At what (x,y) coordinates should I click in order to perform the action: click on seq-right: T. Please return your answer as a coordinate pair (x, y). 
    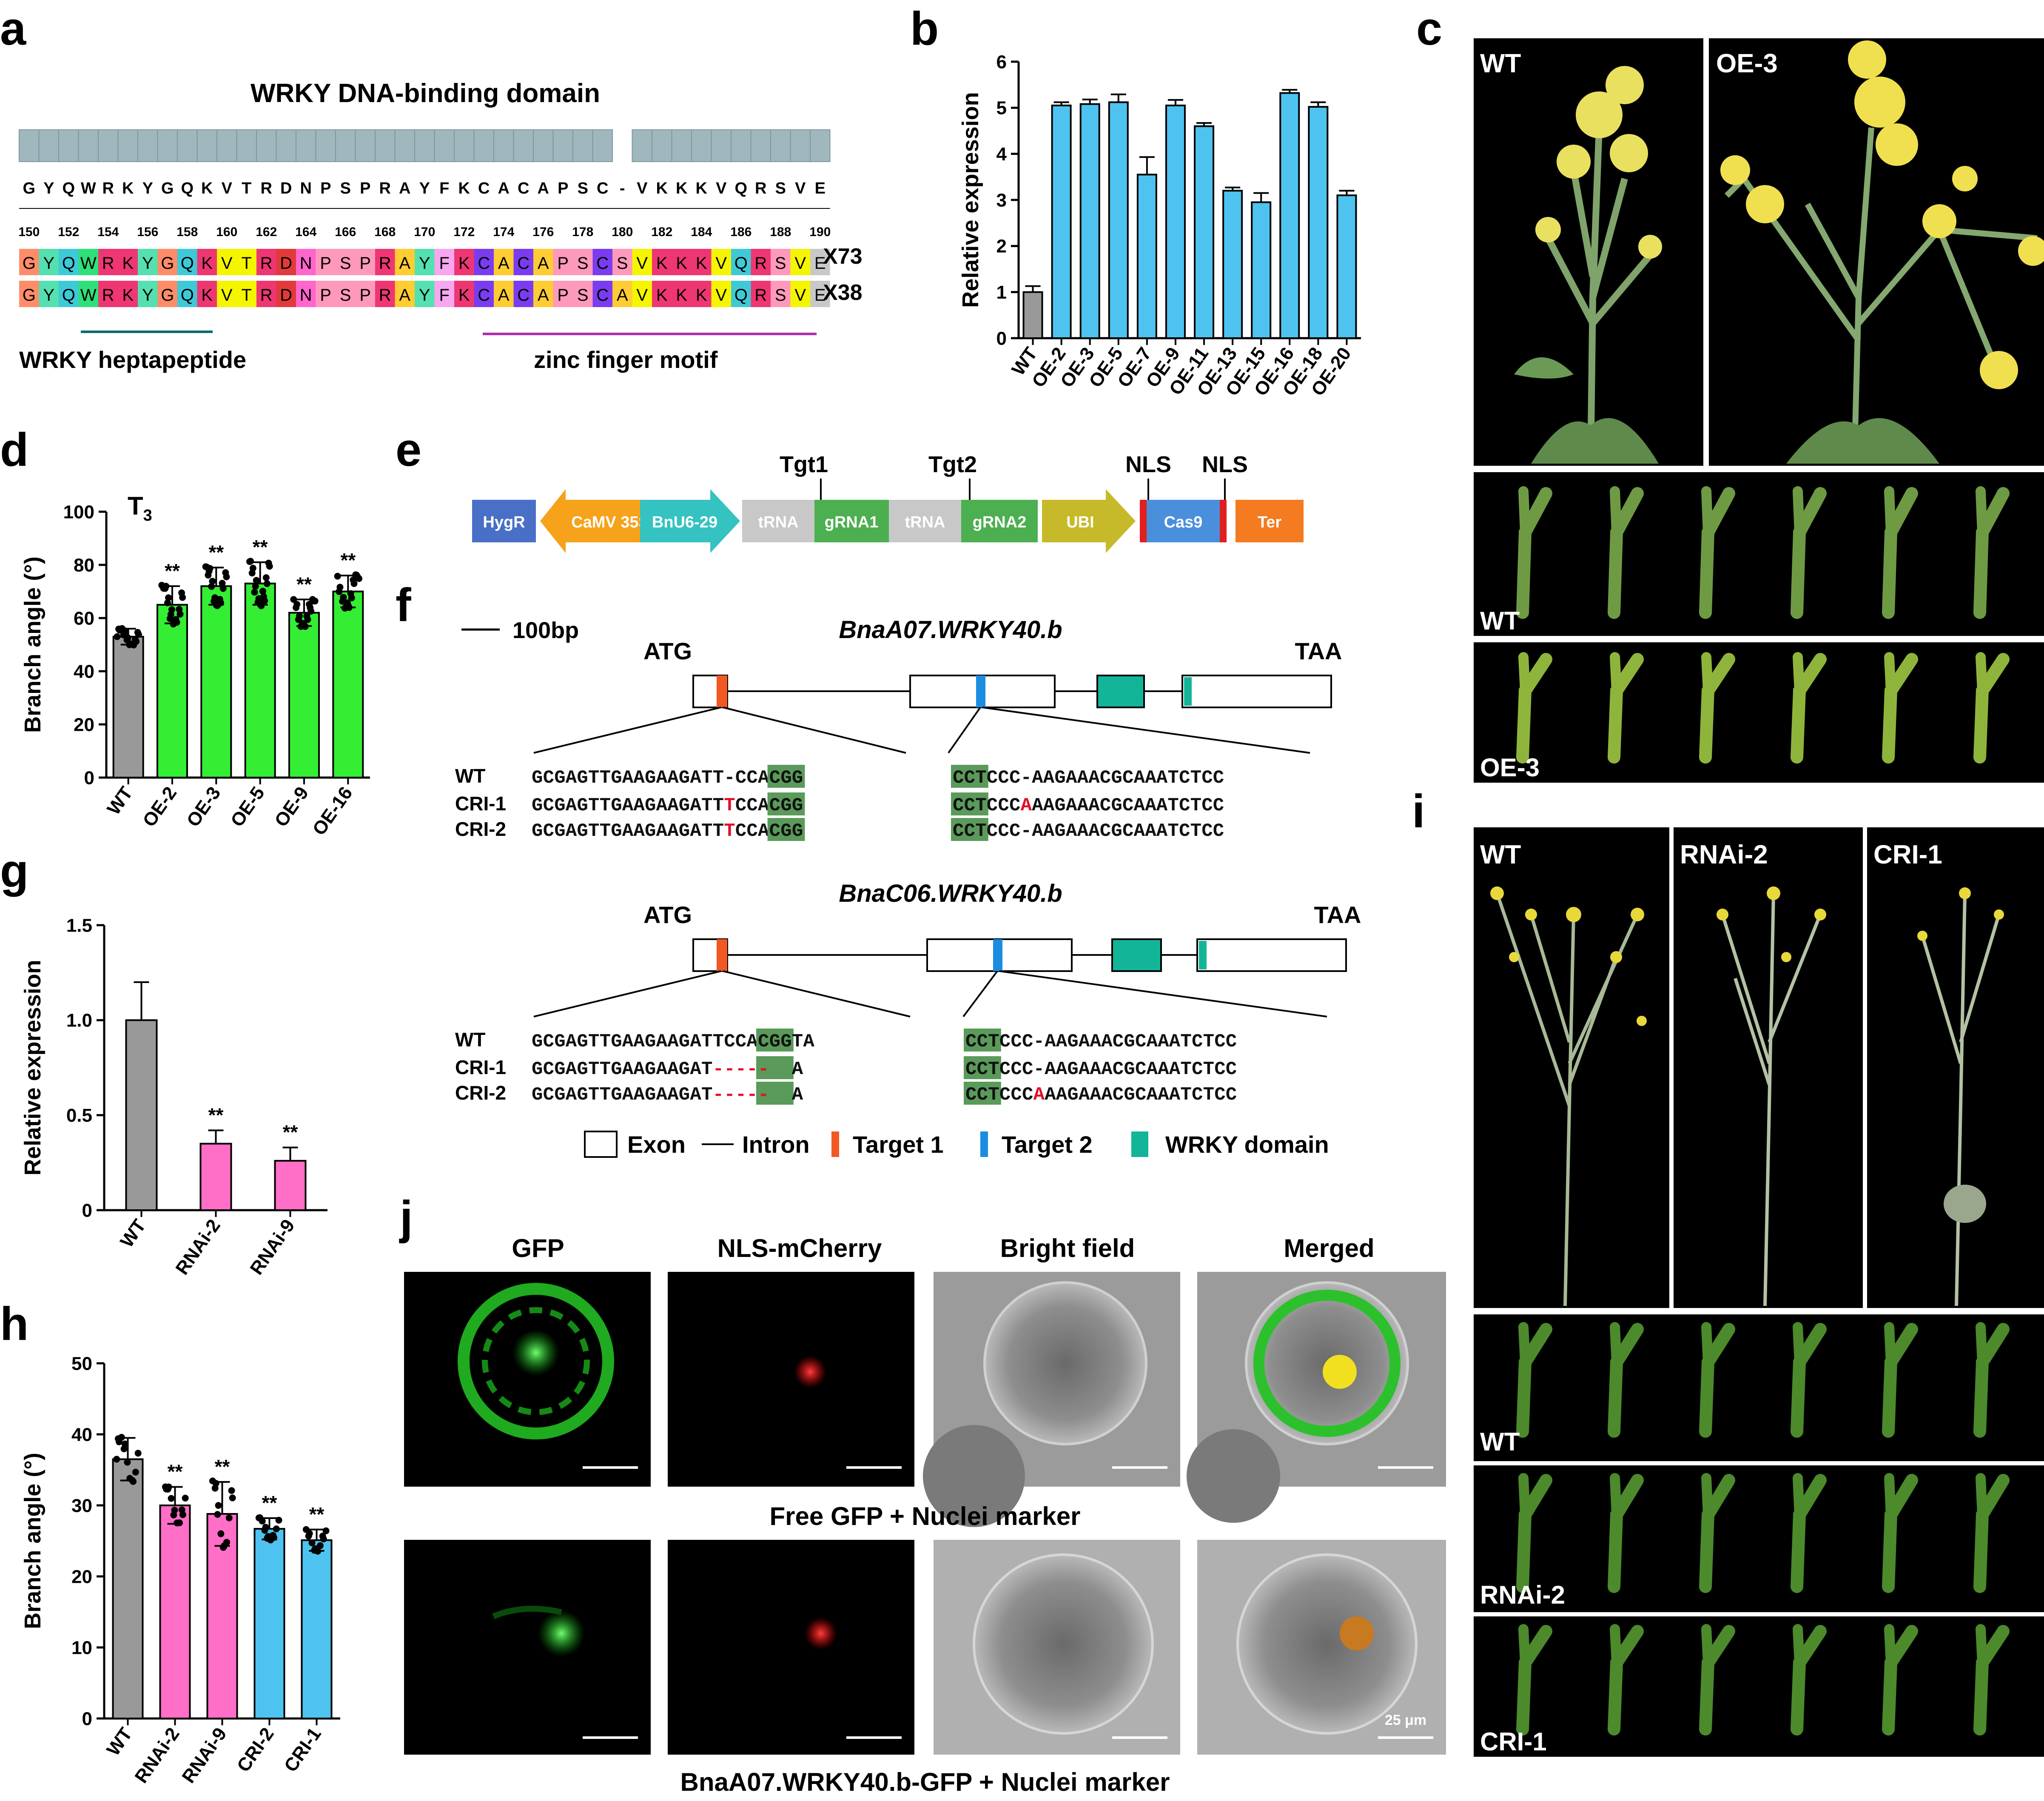
    Looking at the image, I should click on (1185, 1069).